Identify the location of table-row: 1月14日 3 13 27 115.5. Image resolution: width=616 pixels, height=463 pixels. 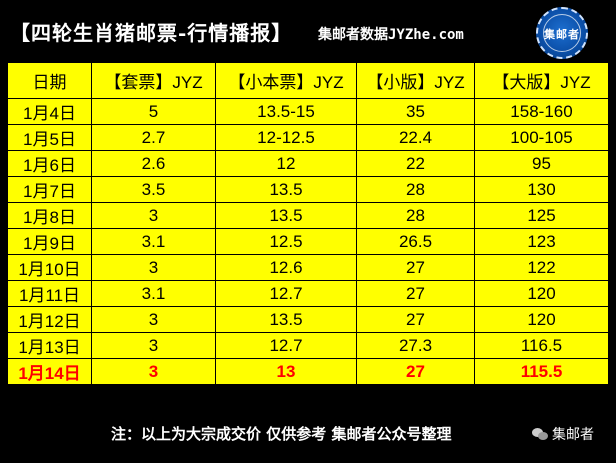
(308, 371).